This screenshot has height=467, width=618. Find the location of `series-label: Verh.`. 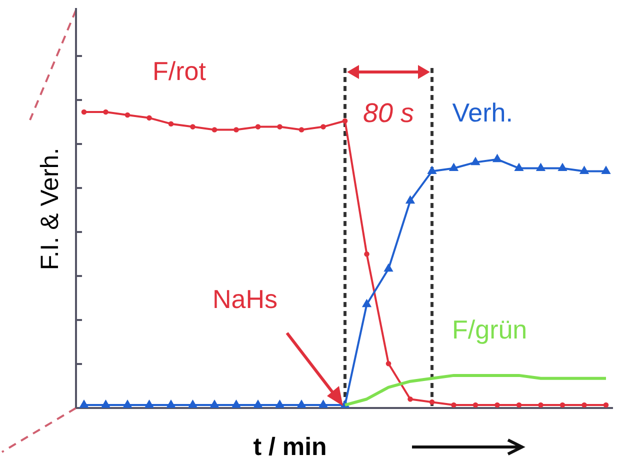

series-label: Verh. is located at coordinates (482, 112).